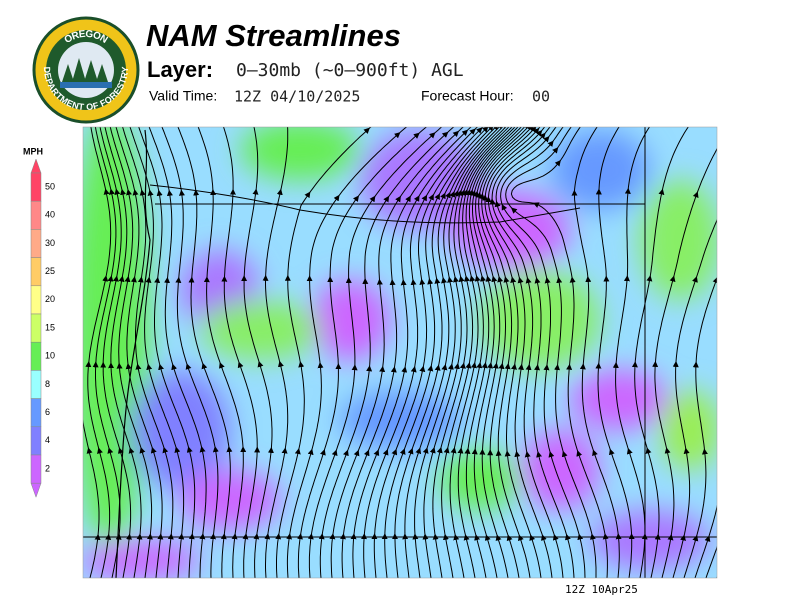 The height and width of the screenshot is (600, 800). What do you see at coordinates (50, 215) in the screenshot?
I see `legend-label: 40` at bounding box center [50, 215].